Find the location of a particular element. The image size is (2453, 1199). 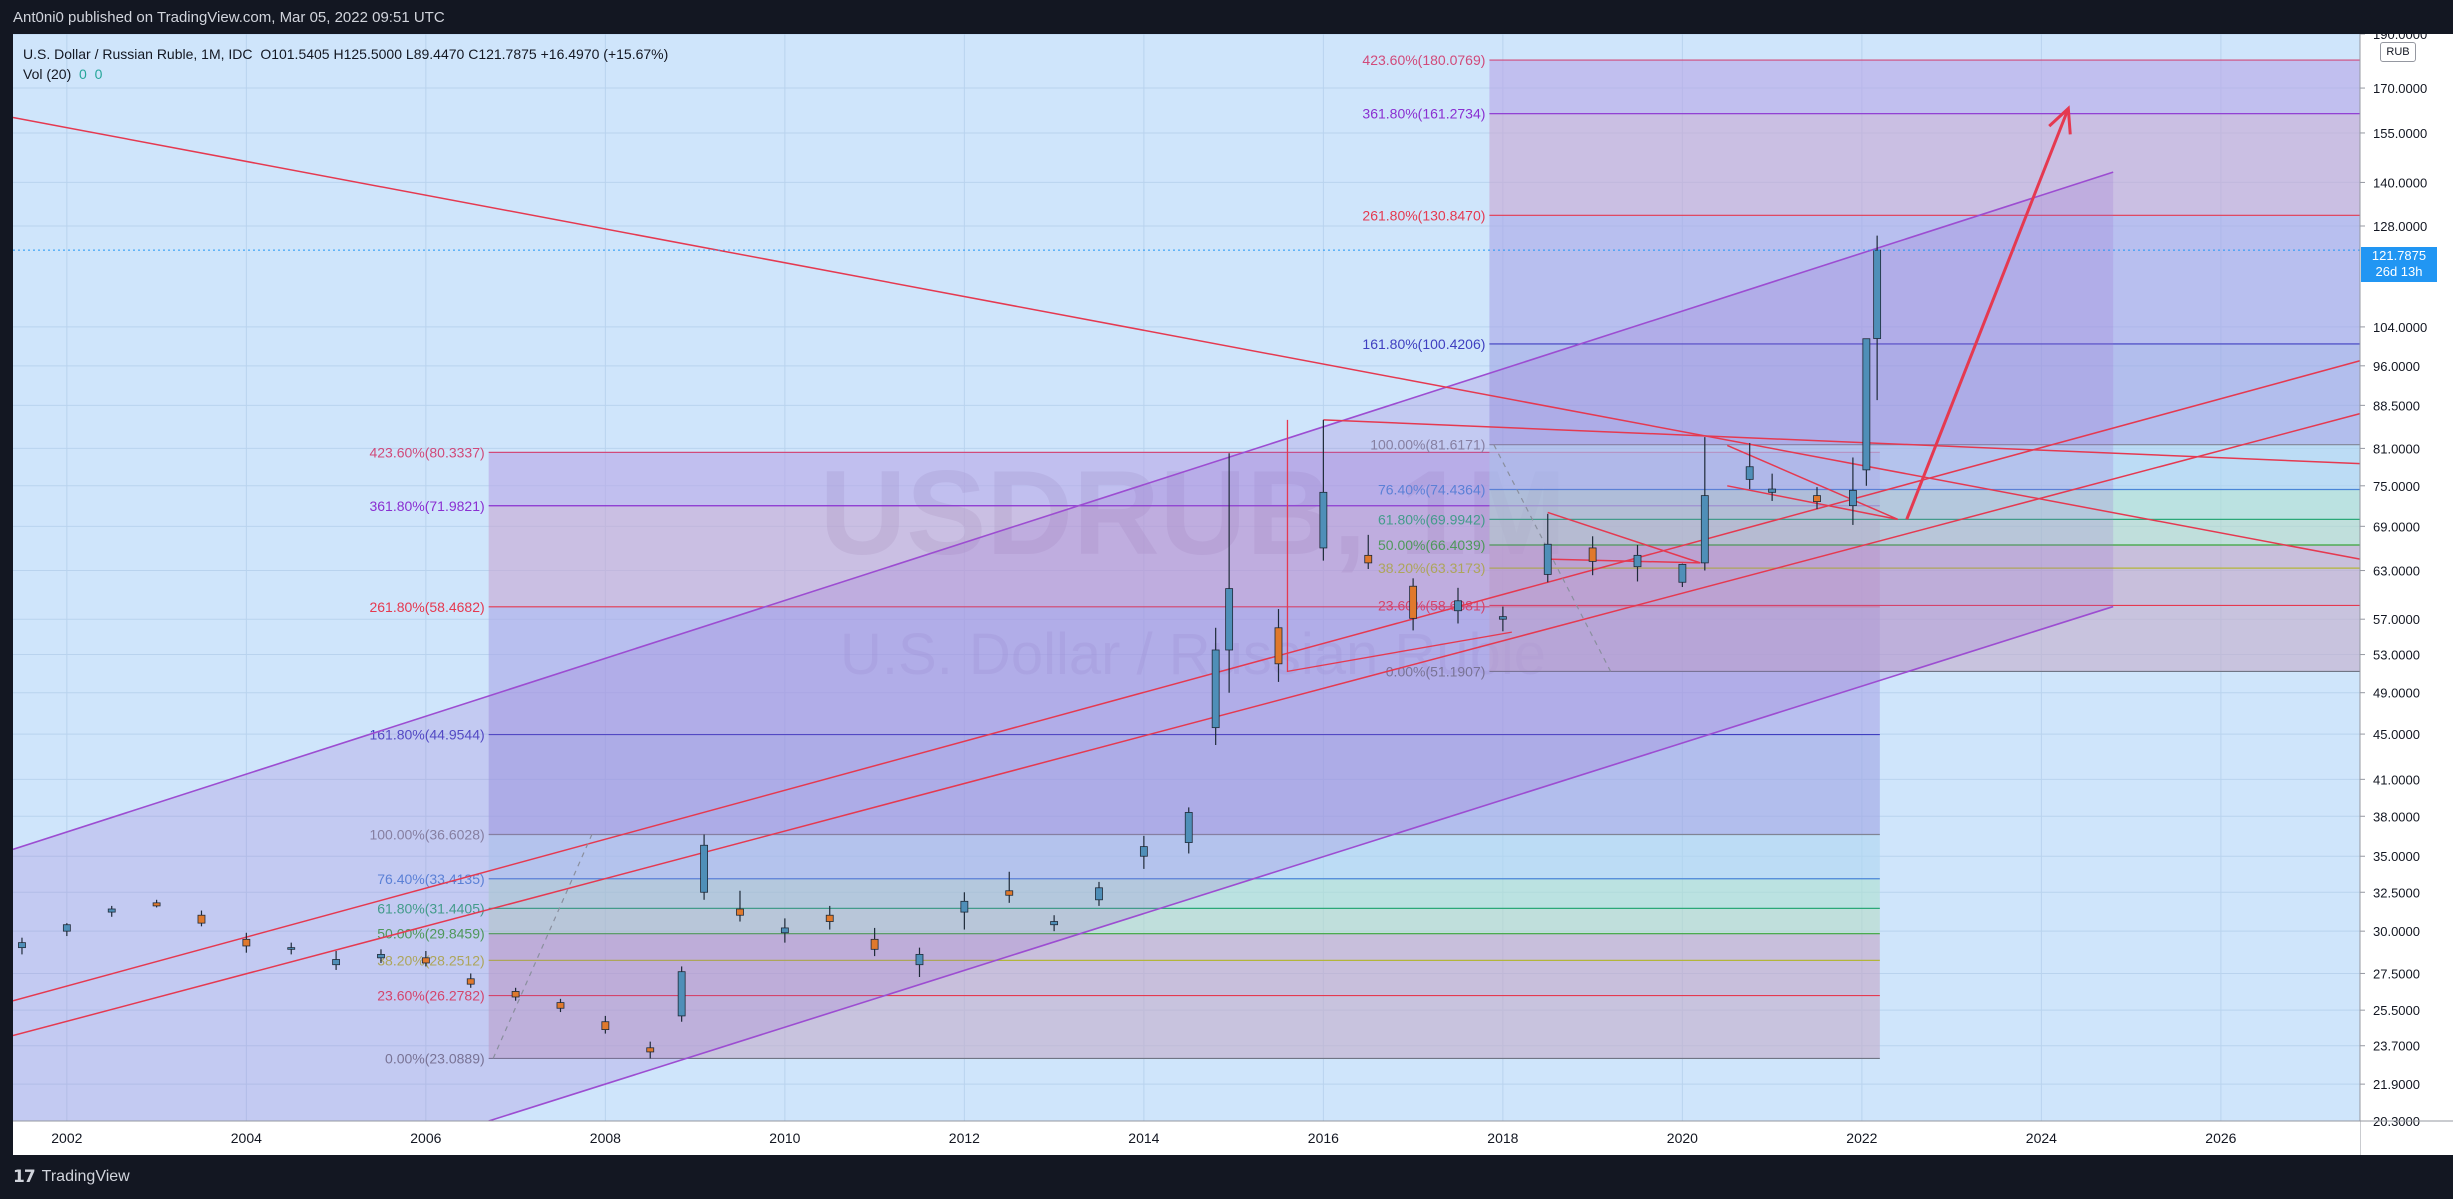

fib-2-level-label: 61.80%(69.9942) is located at coordinates (1431, 519).